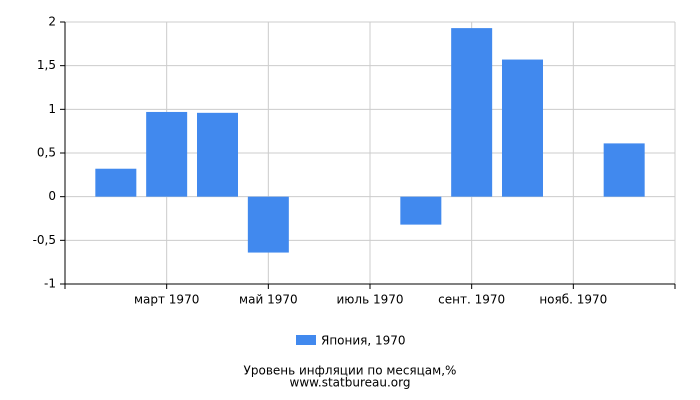  Describe the element at coordinates (52, 196) in the screenshot. I see `y-tick-label: 0` at that location.